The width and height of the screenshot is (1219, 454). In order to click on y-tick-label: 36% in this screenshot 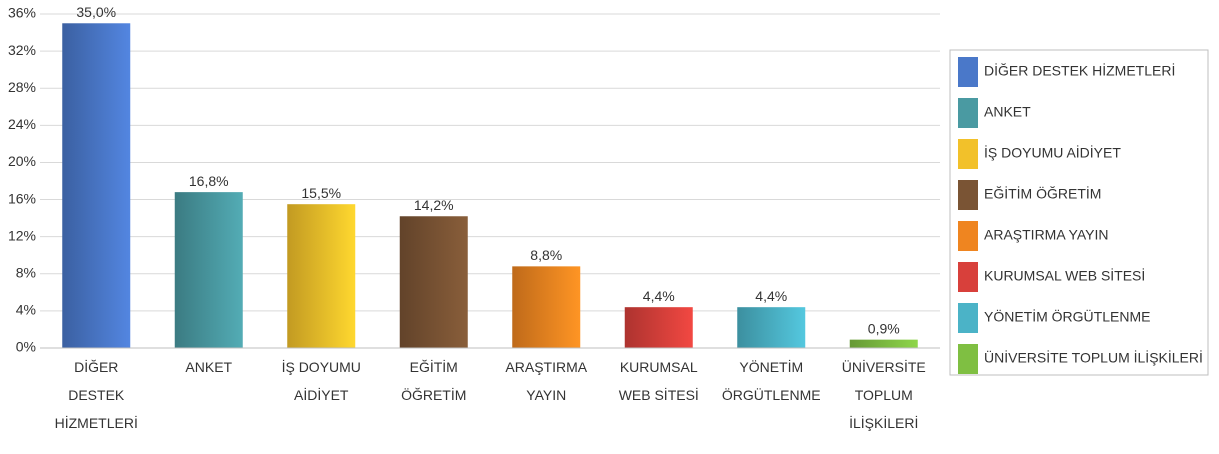, I will do `click(22, 13)`.